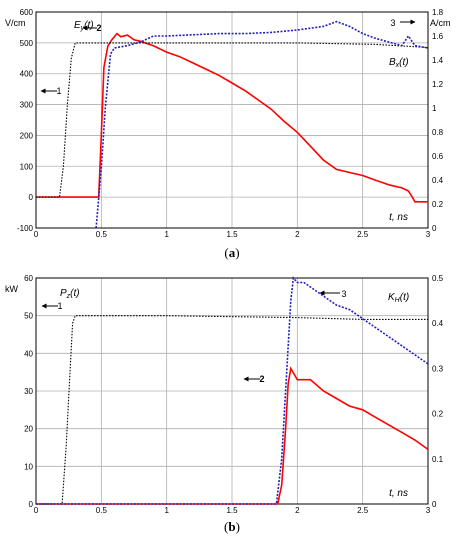 This screenshot has width=463, height=550. I want to click on left-tick-label: 100, so click(27, 166).